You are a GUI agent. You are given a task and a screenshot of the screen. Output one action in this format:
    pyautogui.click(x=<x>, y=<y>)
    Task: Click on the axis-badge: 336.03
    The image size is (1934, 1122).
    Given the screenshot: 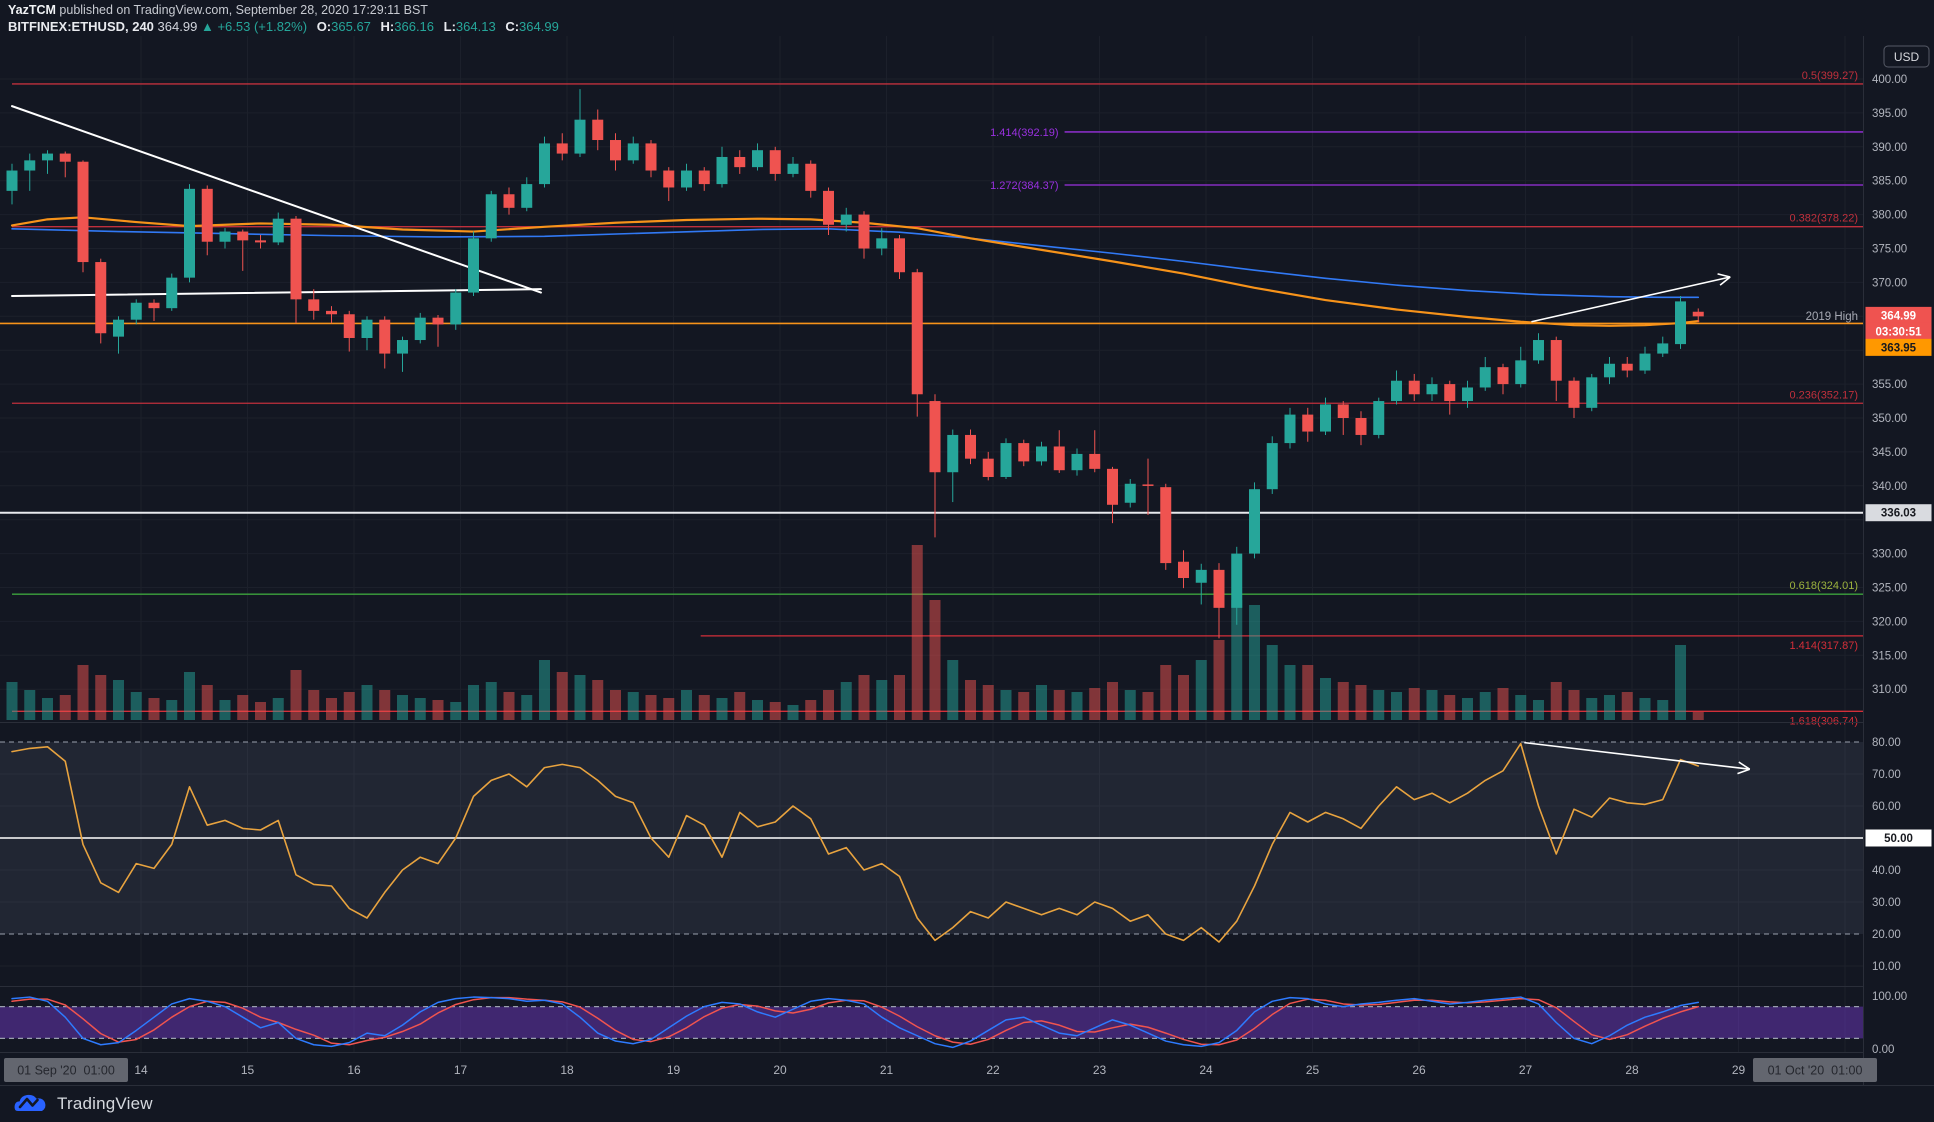 What is the action you would take?
    pyautogui.click(x=1898, y=513)
    